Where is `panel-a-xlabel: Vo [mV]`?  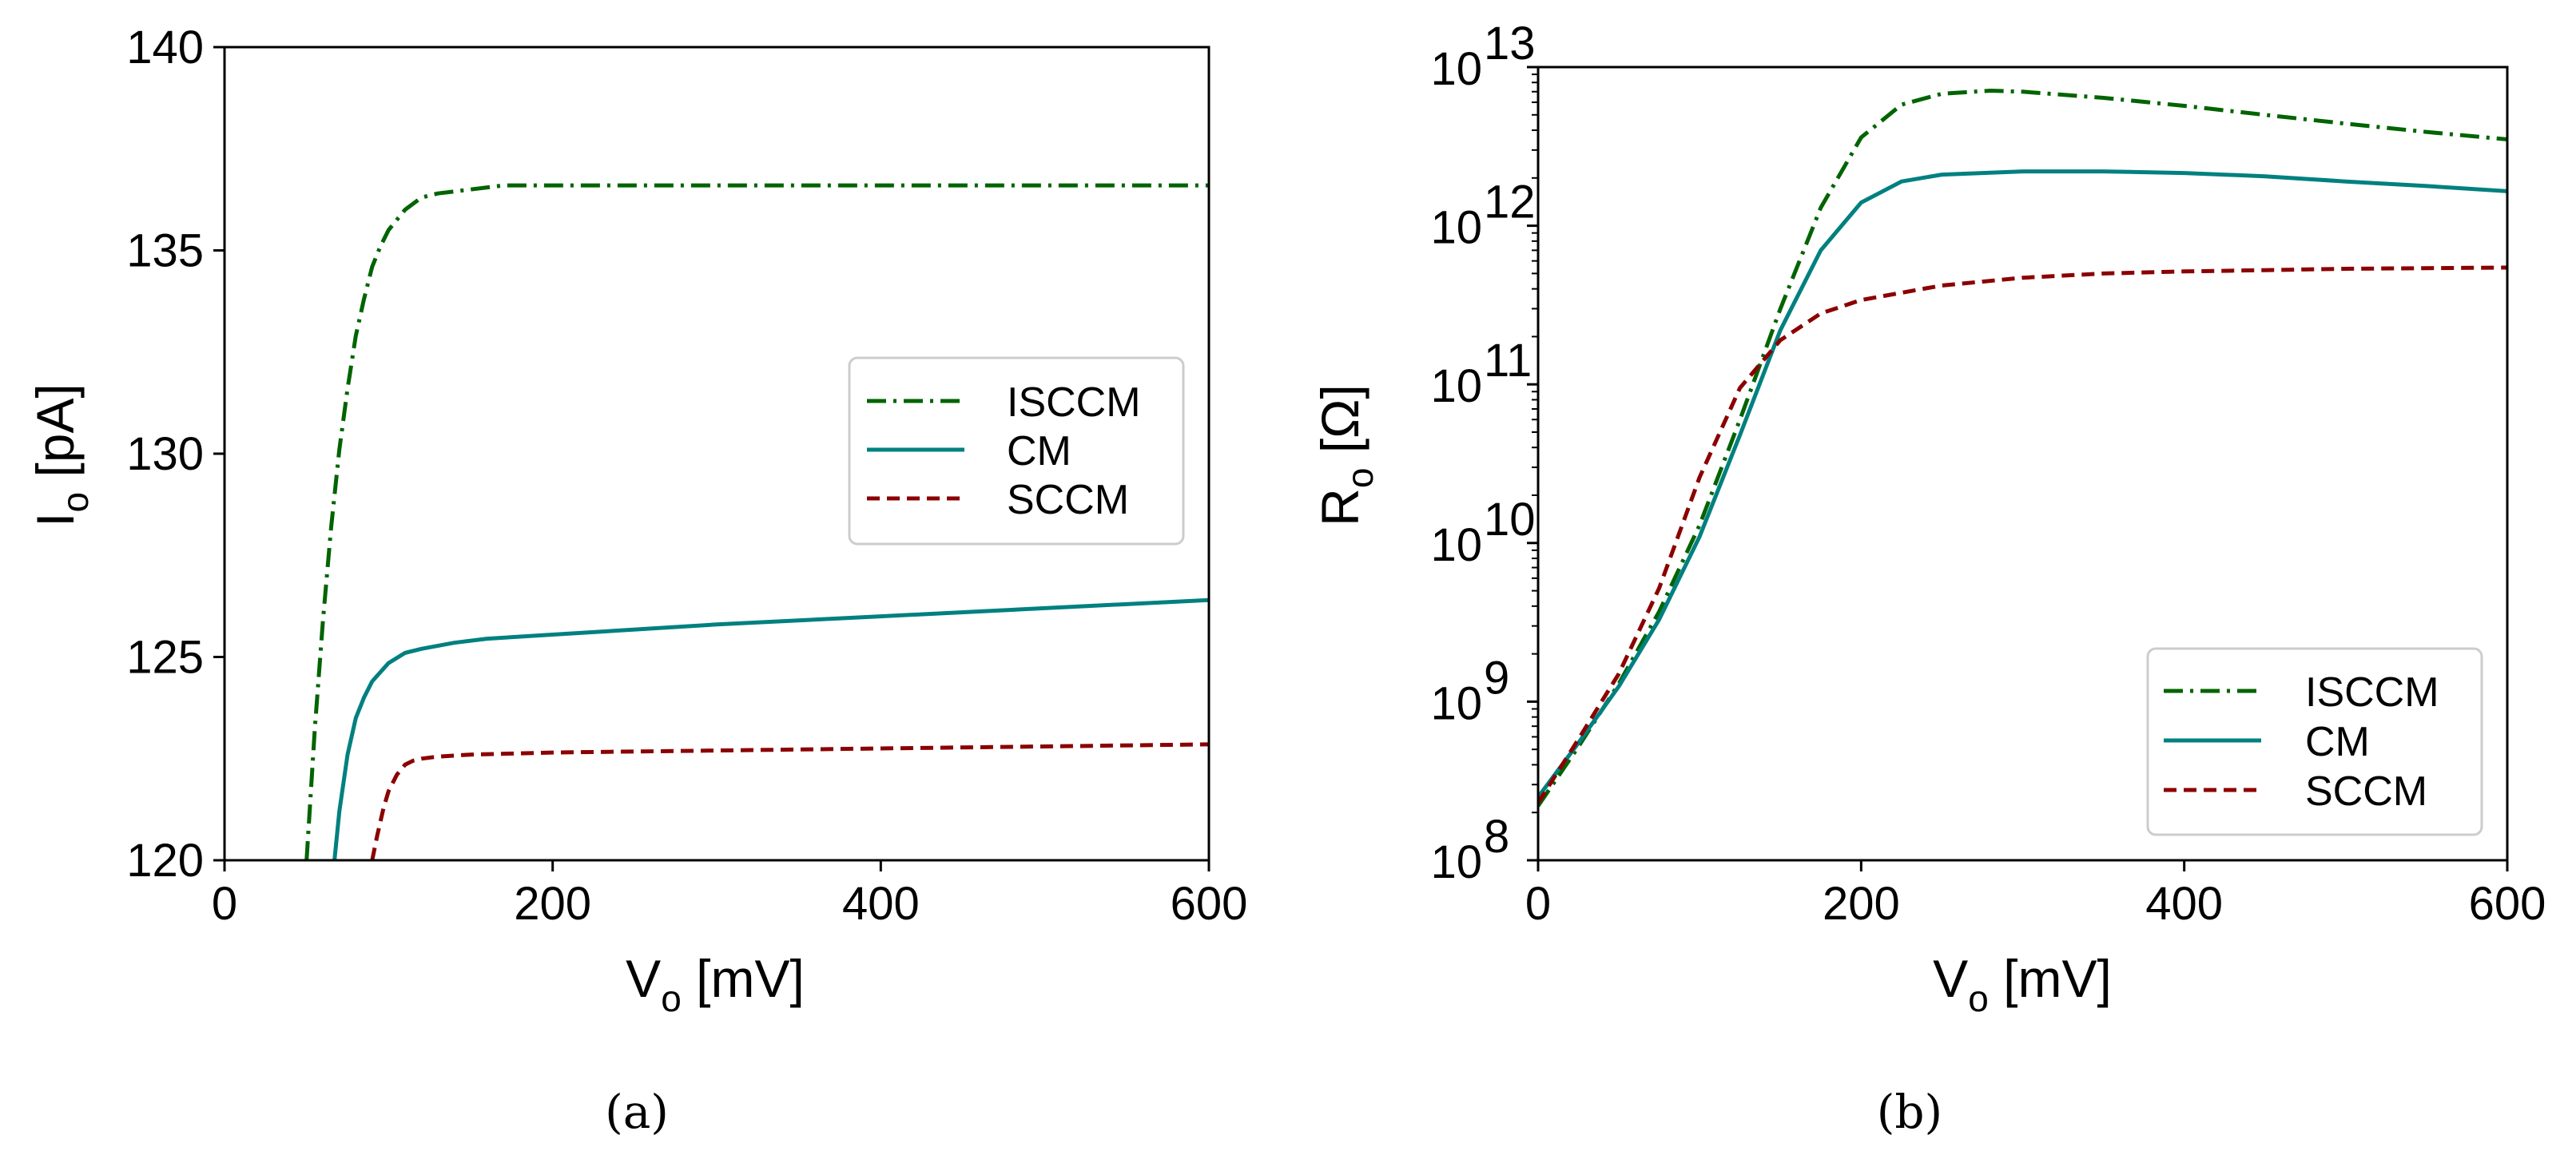
panel-a-xlabel: Vo [mV] is located at coordinates (715, 984).